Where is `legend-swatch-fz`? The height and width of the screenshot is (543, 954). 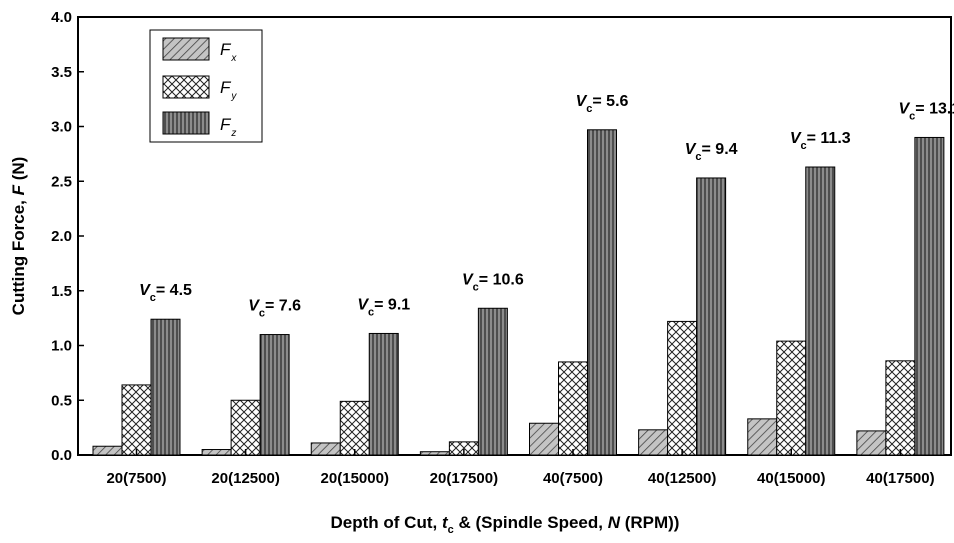 legend-swatch-fz is located at coordinates (186, 123).